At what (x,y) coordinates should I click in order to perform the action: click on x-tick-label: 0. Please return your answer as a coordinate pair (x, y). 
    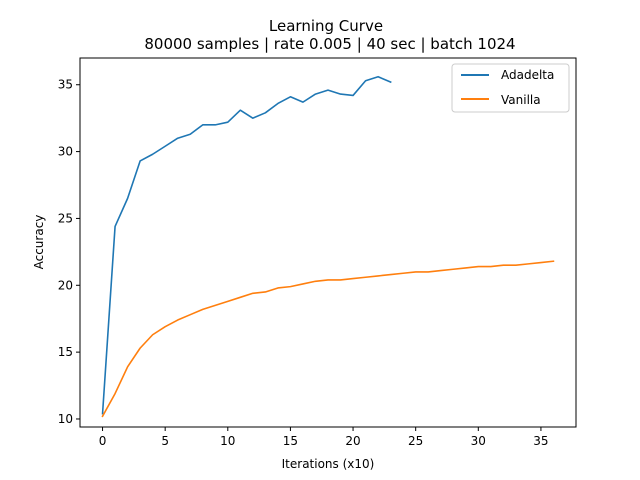
    Looking at the image, I should click on (103, 441).